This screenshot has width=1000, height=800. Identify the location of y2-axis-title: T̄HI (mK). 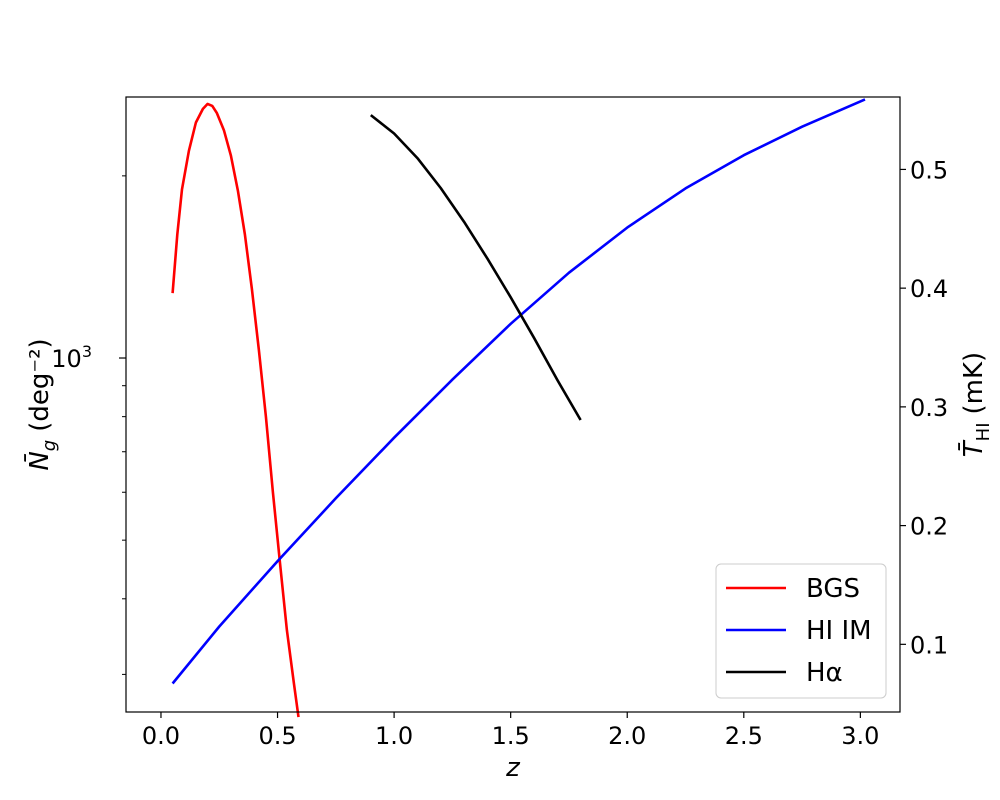
(975, 404).